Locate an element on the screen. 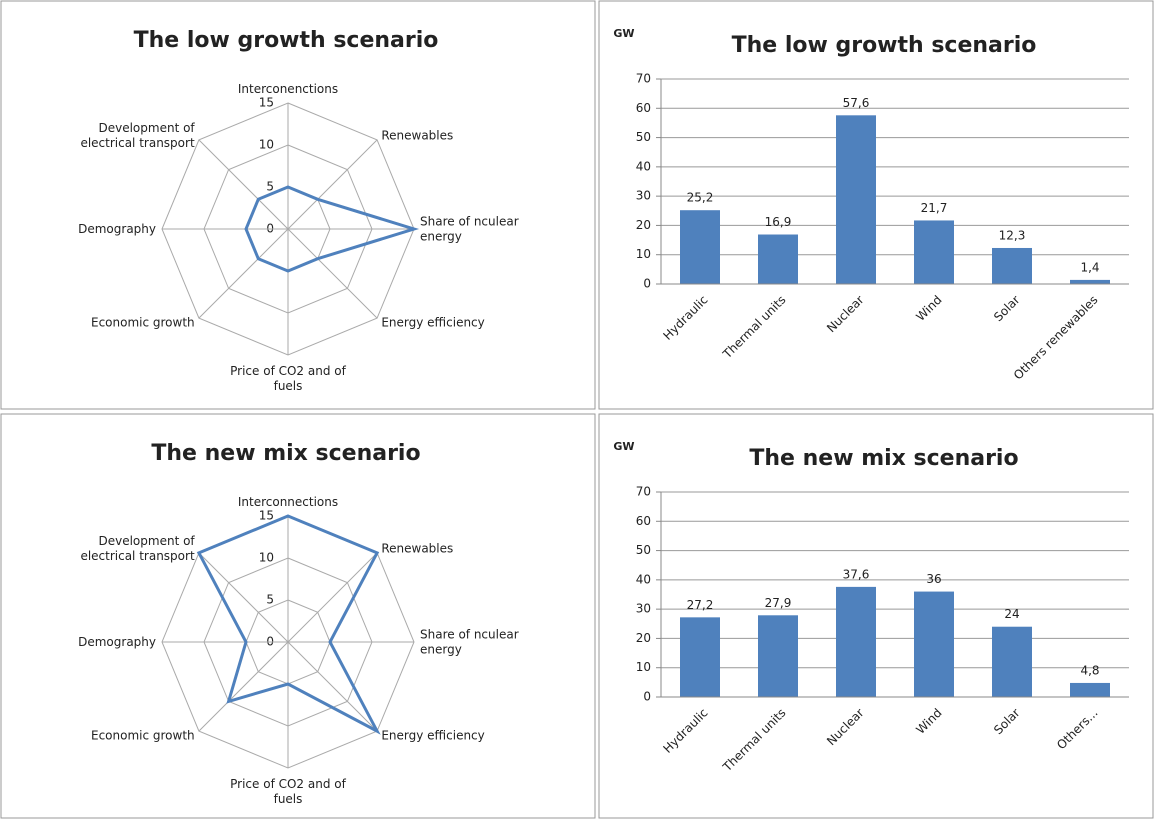 This screenshot has height=819, width=1154. value-label: 27,2 is located at coordinates (700, 605).